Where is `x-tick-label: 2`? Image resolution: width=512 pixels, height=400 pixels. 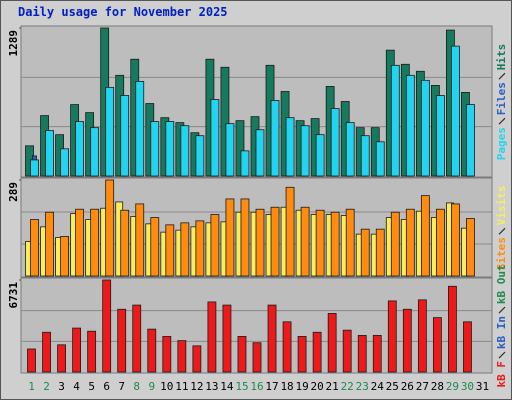 x-tick-label: 2 is located at coordinates (46, 386).